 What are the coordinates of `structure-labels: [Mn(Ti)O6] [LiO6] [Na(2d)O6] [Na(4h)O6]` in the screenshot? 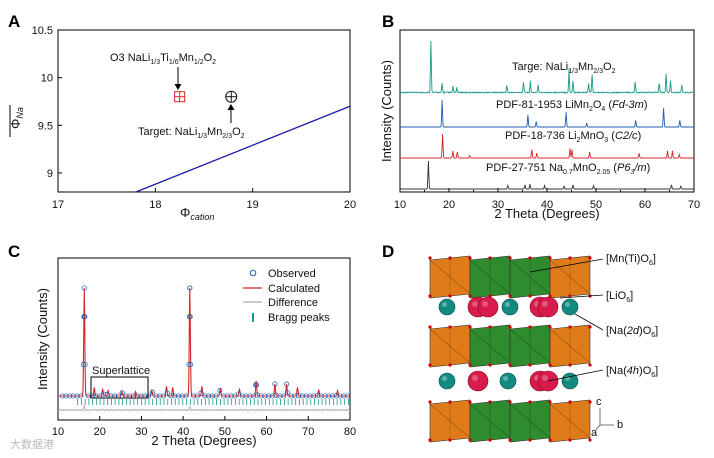 It's located at (593, 317).